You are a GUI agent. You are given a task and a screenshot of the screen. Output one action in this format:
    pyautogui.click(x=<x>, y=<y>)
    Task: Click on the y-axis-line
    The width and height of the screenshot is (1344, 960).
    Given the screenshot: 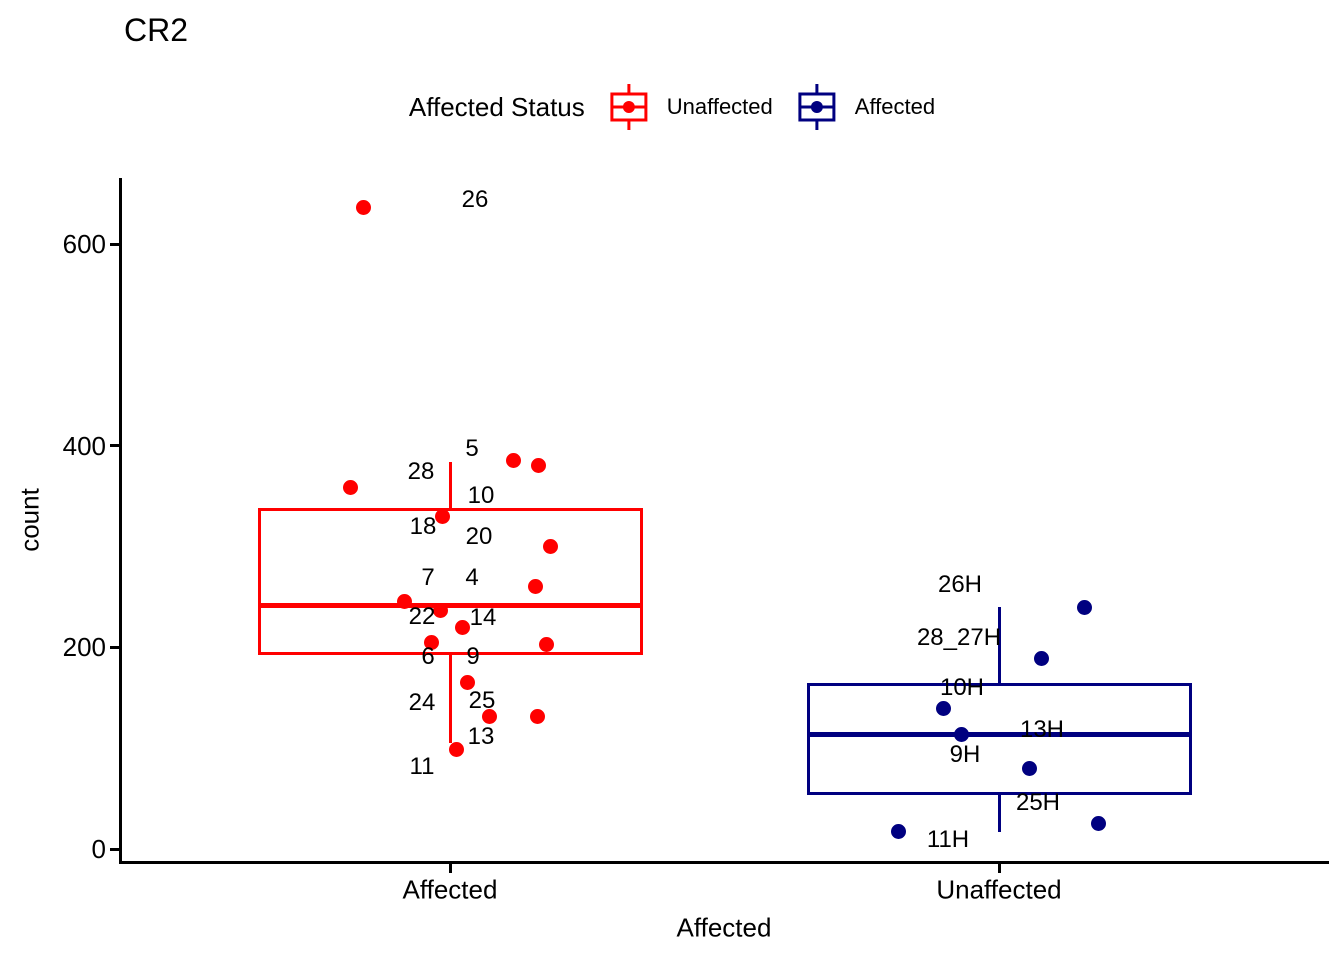 What is the action you would take?
    pyautogui.click(x=120, y=521)
    